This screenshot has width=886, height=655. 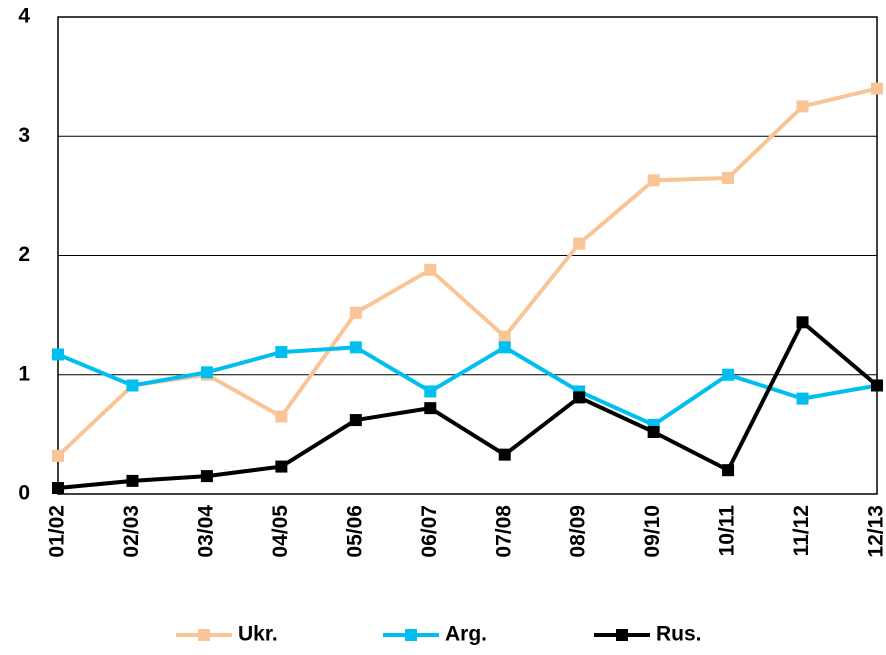 What do you see at coordinates (503, 531) in the screenshot?
I see `x-tick-label: 07/08` at bounding box center [503, 531].